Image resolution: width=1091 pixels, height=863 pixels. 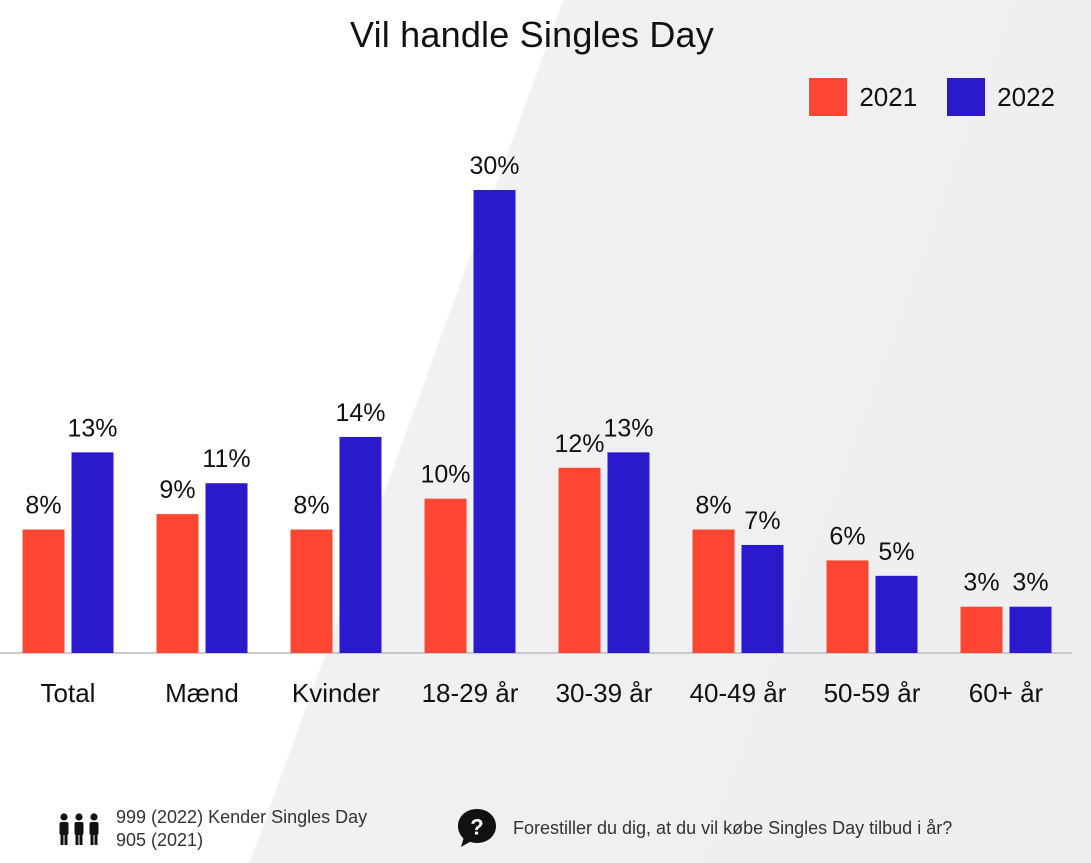 What do you see at coordinates (847, 536) in the screenshot?
I see `data-label-2021-50-59-r: 6%` at bounding box center [847, 536].